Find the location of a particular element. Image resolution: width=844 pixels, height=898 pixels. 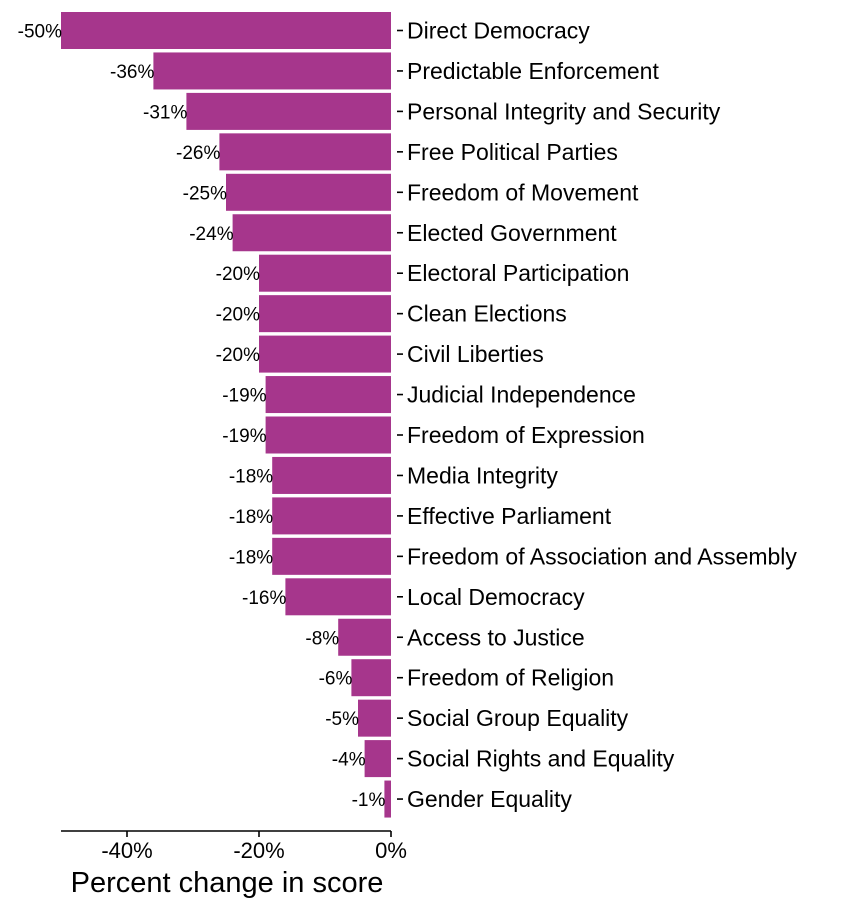

value-label-4: -25% is located at coordinates (205, 193).